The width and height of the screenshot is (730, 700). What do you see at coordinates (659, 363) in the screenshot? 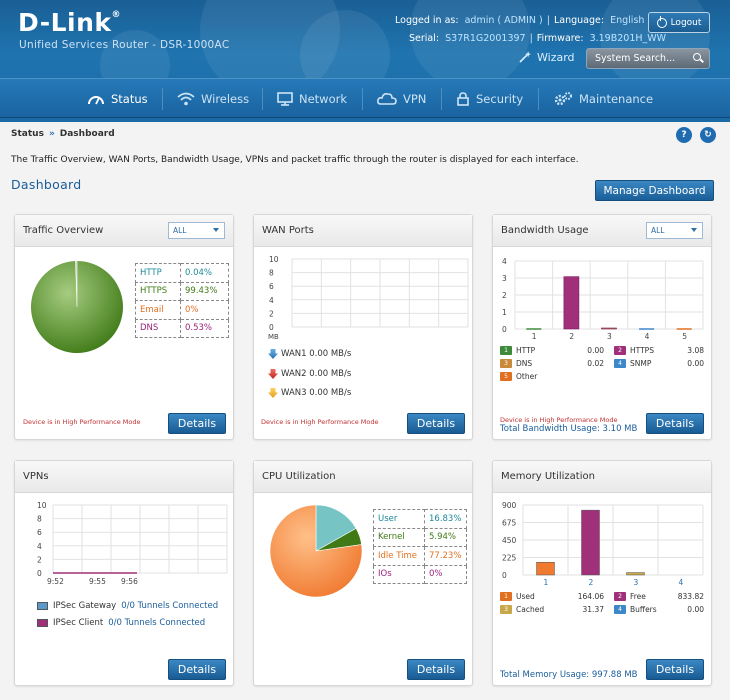
I see `legend-snmp: 4 SNMP 0.00` at bounding box center [659, 363].